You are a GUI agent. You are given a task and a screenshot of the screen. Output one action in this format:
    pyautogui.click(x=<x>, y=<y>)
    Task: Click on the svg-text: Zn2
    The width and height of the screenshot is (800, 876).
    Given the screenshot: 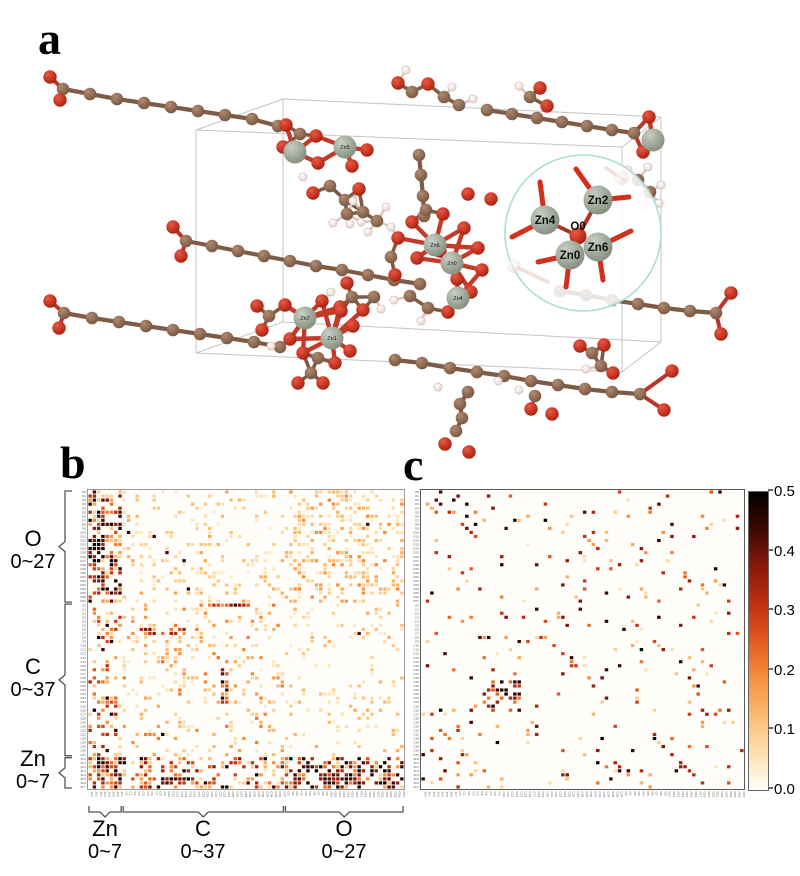 What is the action you would take?
    pyautogui.click(x=84, y=767)
    